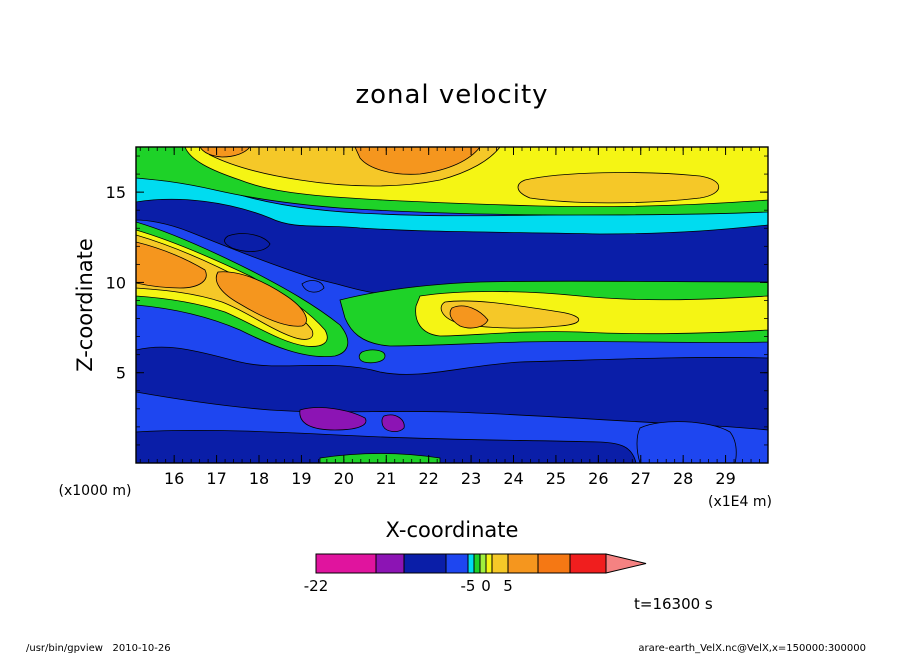 The width and height of the screenshot is (904, 658). What do you see at coordinates (641, 478) in the screenshot?
I see `x-tick-label: 27` at bounding box center [641, 478].